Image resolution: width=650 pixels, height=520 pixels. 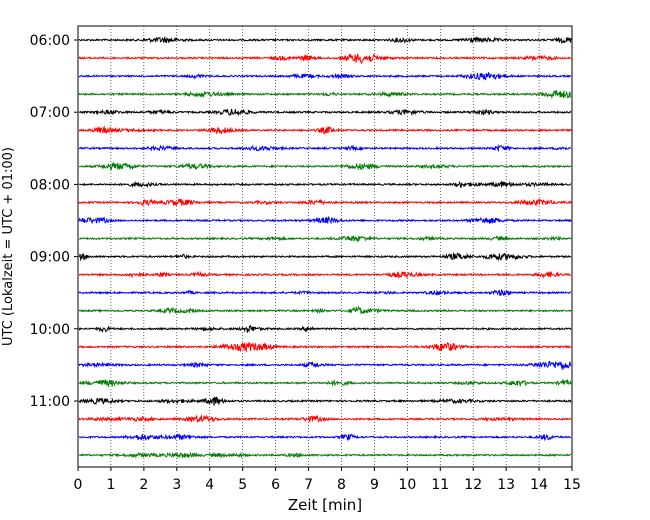 I want to click on y-axis-label: UTC (Lokalzeit = UTC + 01:00), so click(x=8, y=246).